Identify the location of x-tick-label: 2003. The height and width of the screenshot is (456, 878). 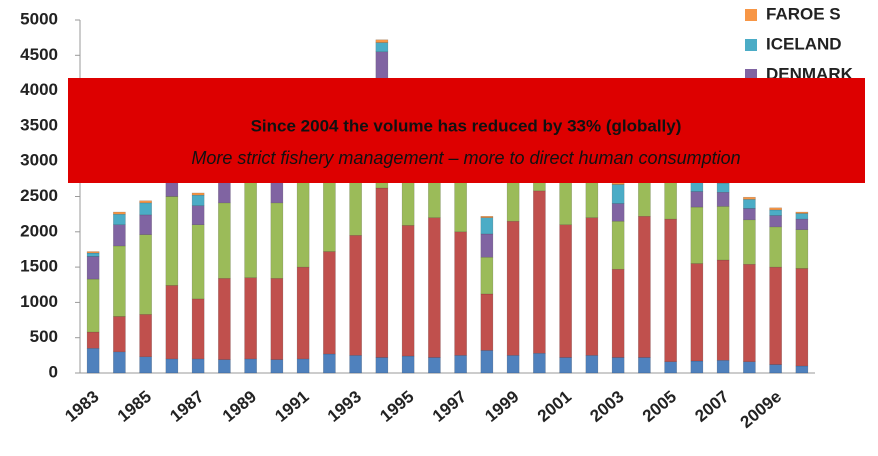
(606, 406).